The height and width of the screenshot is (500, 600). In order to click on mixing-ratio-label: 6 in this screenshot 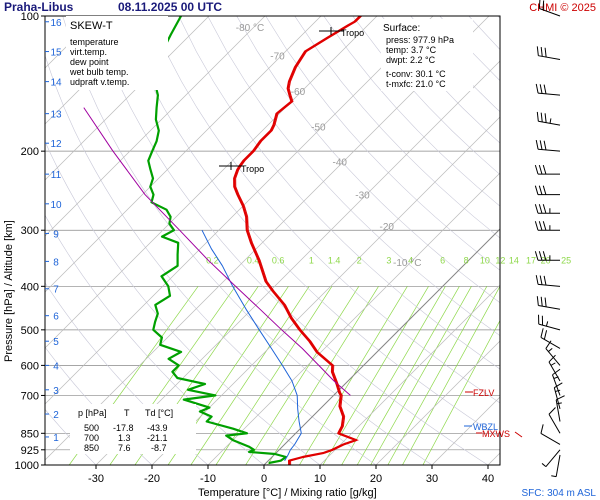, I will do `click(442, 260)`.